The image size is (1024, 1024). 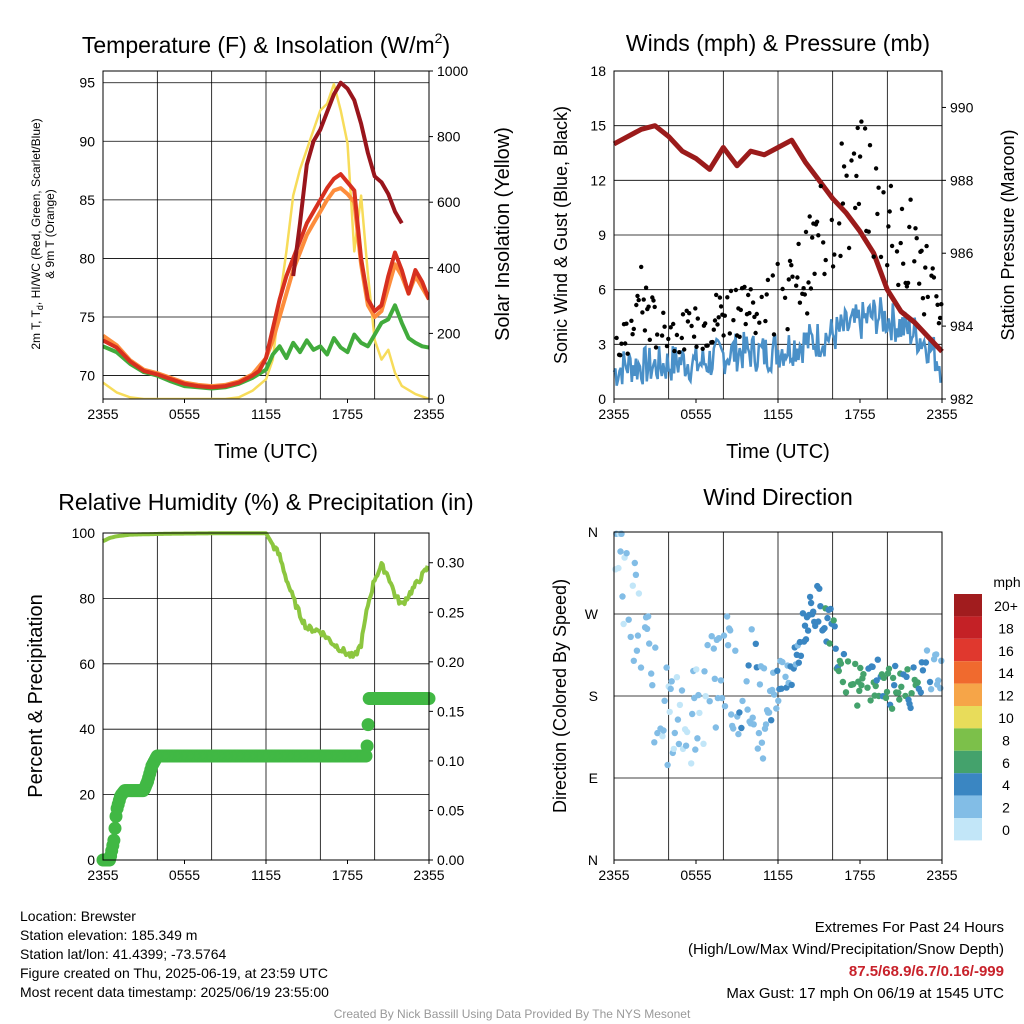 What do you see at coordinates (87, 376) in the screenshot?
I see `y-tick-label-left: 70` at bounding box center [87, 376].